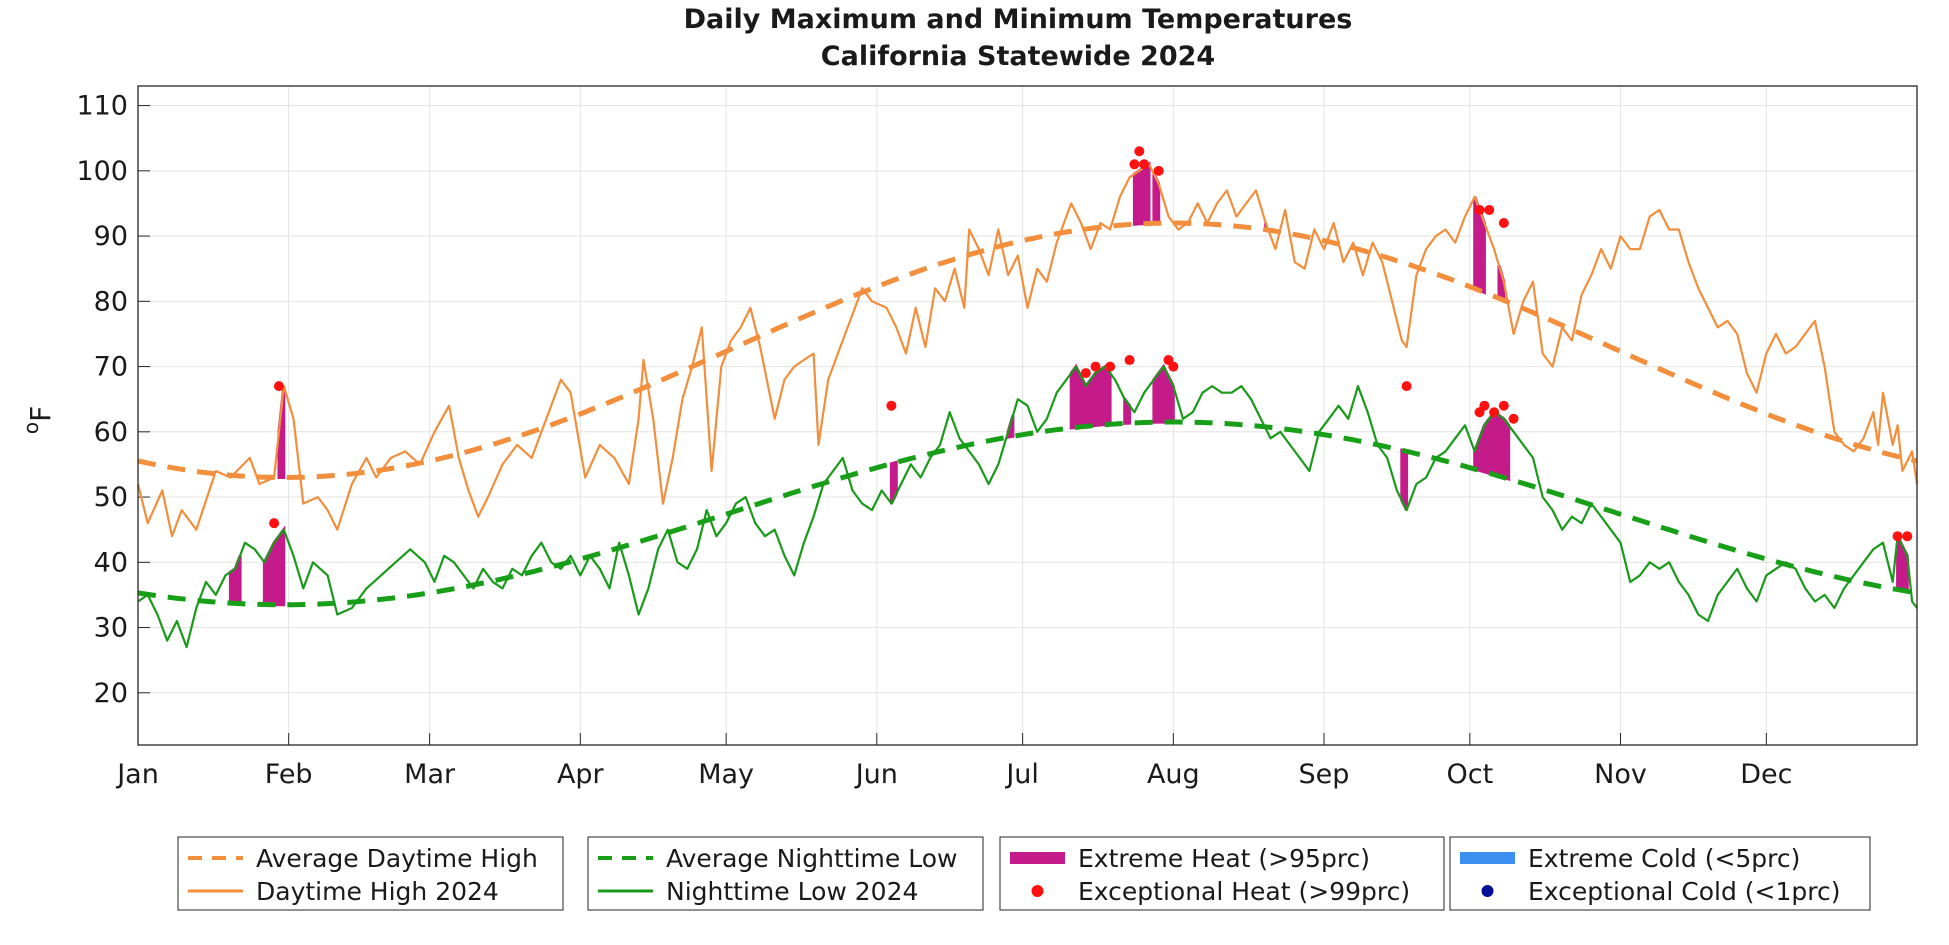  I want to click on x-tick-label: Feb, so click(289, 774).